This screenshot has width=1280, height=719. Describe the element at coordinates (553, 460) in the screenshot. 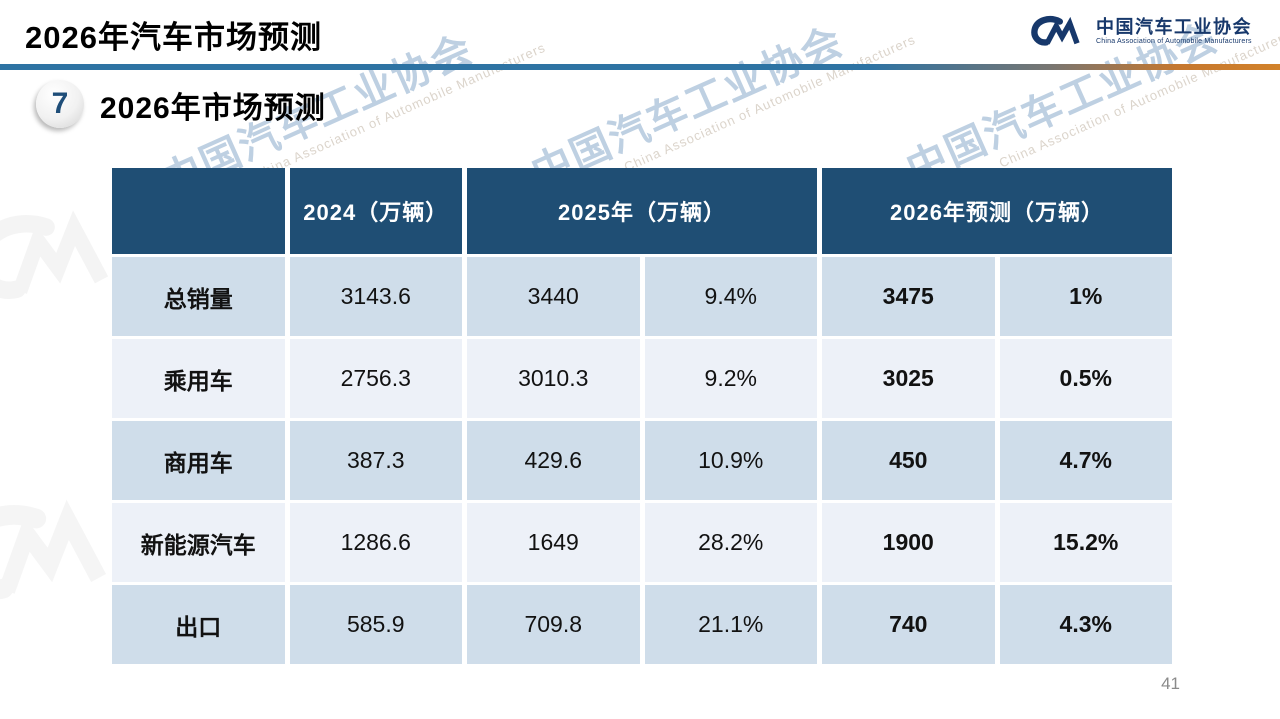

I see `cell-2025: 429.6` at that location.